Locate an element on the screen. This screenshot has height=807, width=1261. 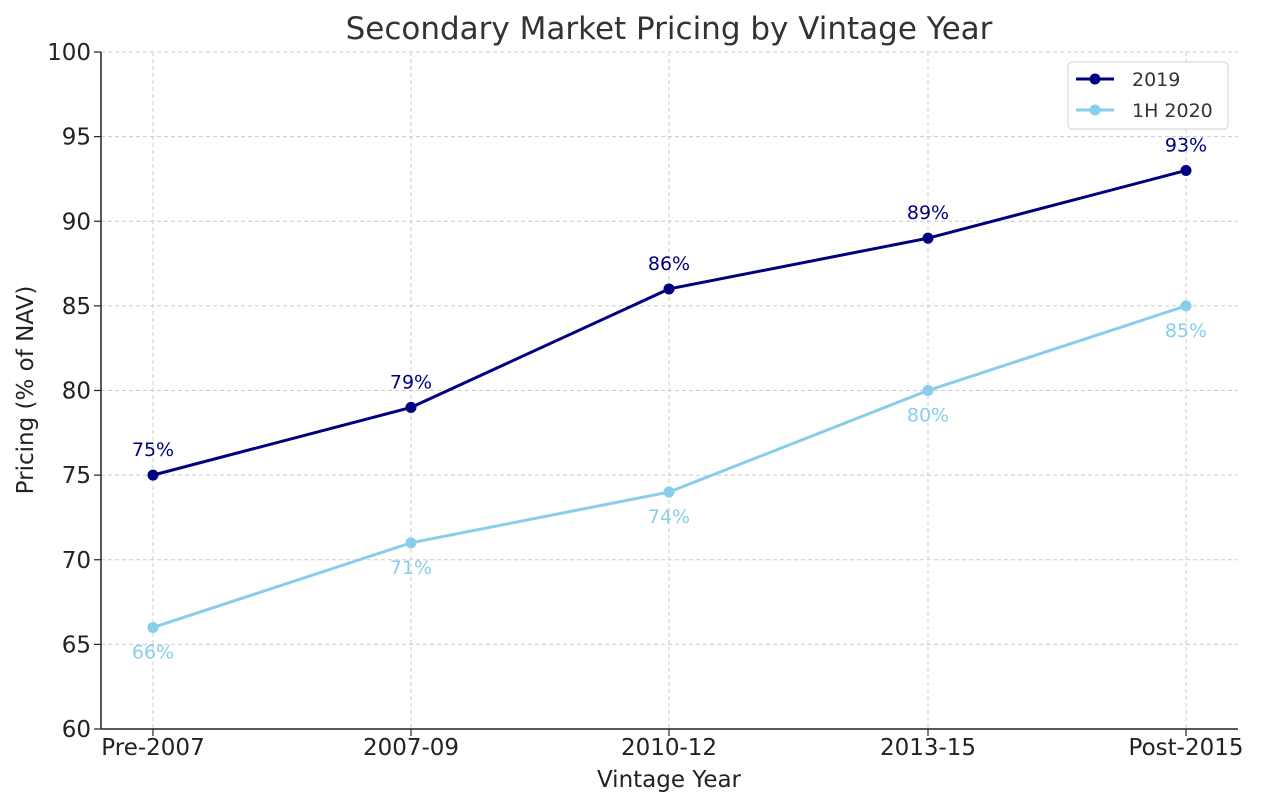
x-tick-label: 2010-12 is located at coordinates (669, 748).